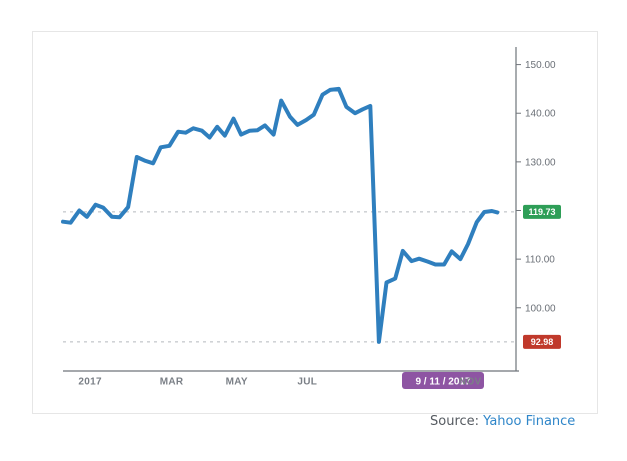 The width and height of the screenshot is (627, 461). I want to click on x-tick-label: NOV, so click(470, 382).